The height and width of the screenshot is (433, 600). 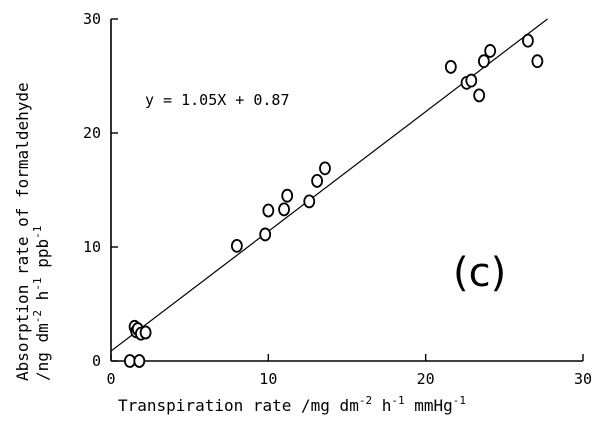 I want to click on y-tick-label: 10, so click(x=92, y=247).